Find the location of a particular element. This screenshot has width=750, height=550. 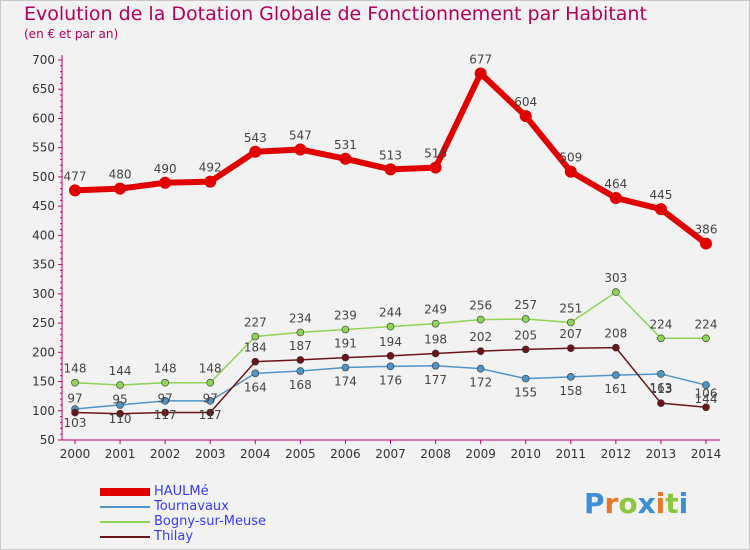

y-tick-label: 350 is located at coordinates (43, 265).